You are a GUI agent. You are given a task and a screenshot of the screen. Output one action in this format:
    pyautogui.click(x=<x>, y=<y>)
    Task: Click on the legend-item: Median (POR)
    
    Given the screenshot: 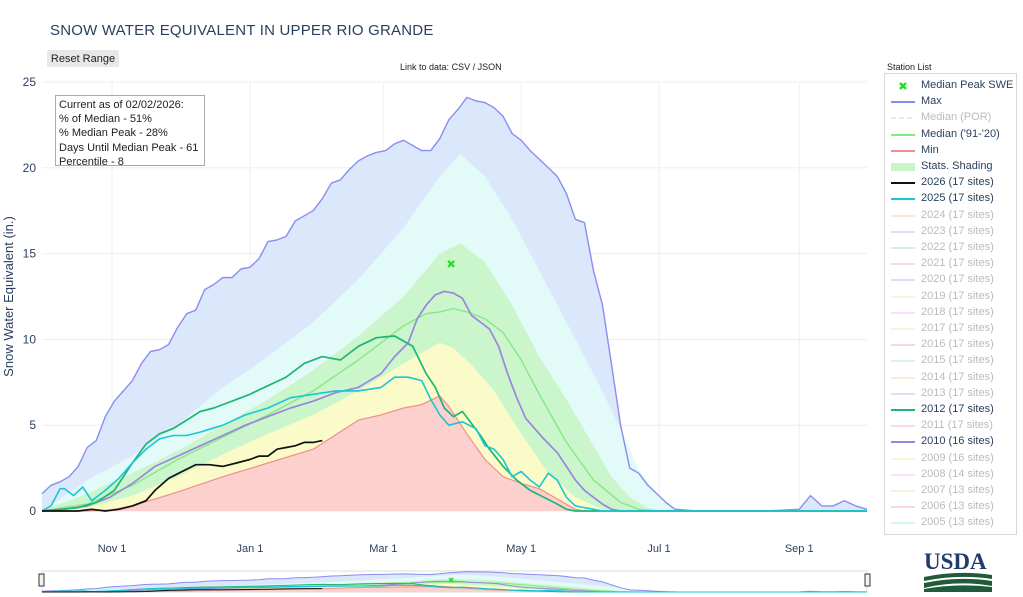 What is the action you would take?
    pyautogui.click(x=950, y=118)
    